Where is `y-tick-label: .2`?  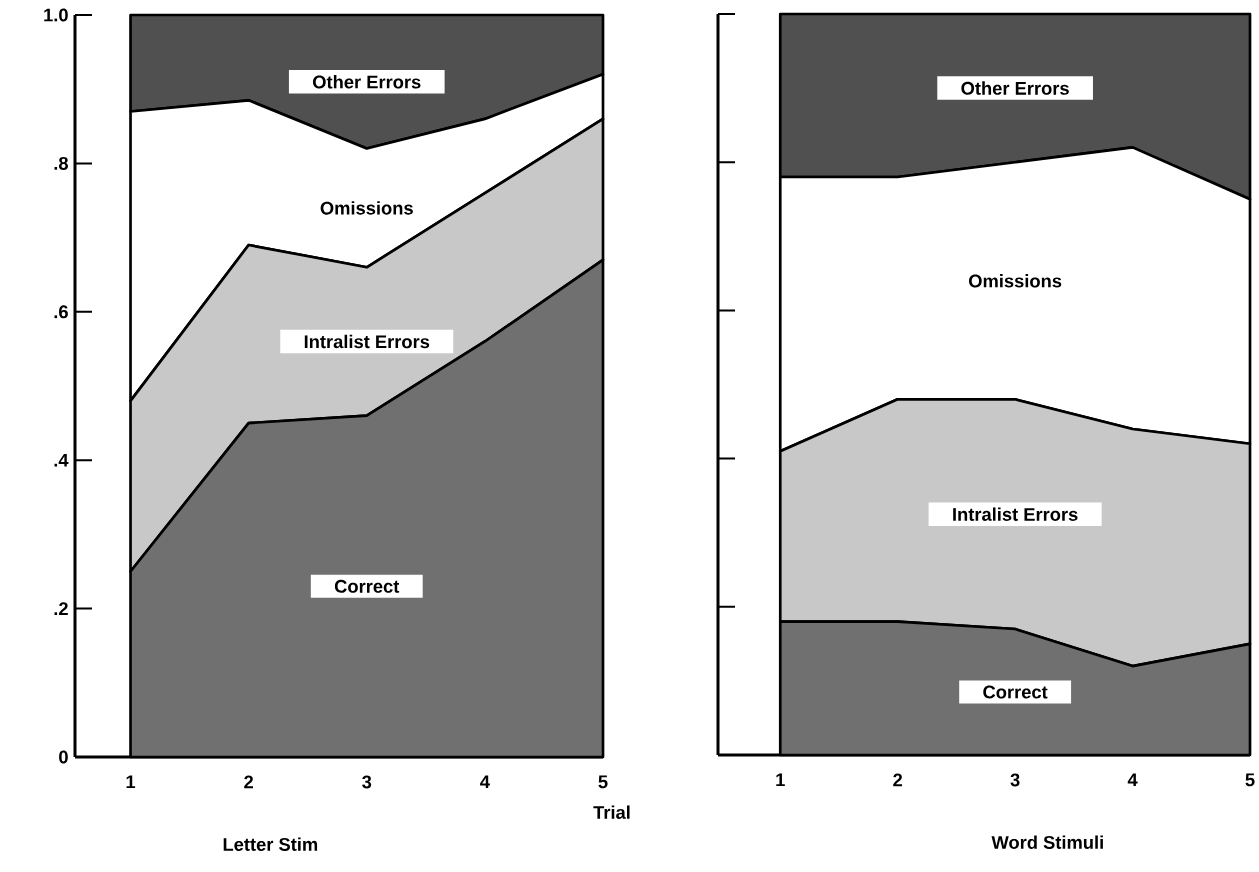 y-tick-label: .2 is located at coordinates (61, 608).